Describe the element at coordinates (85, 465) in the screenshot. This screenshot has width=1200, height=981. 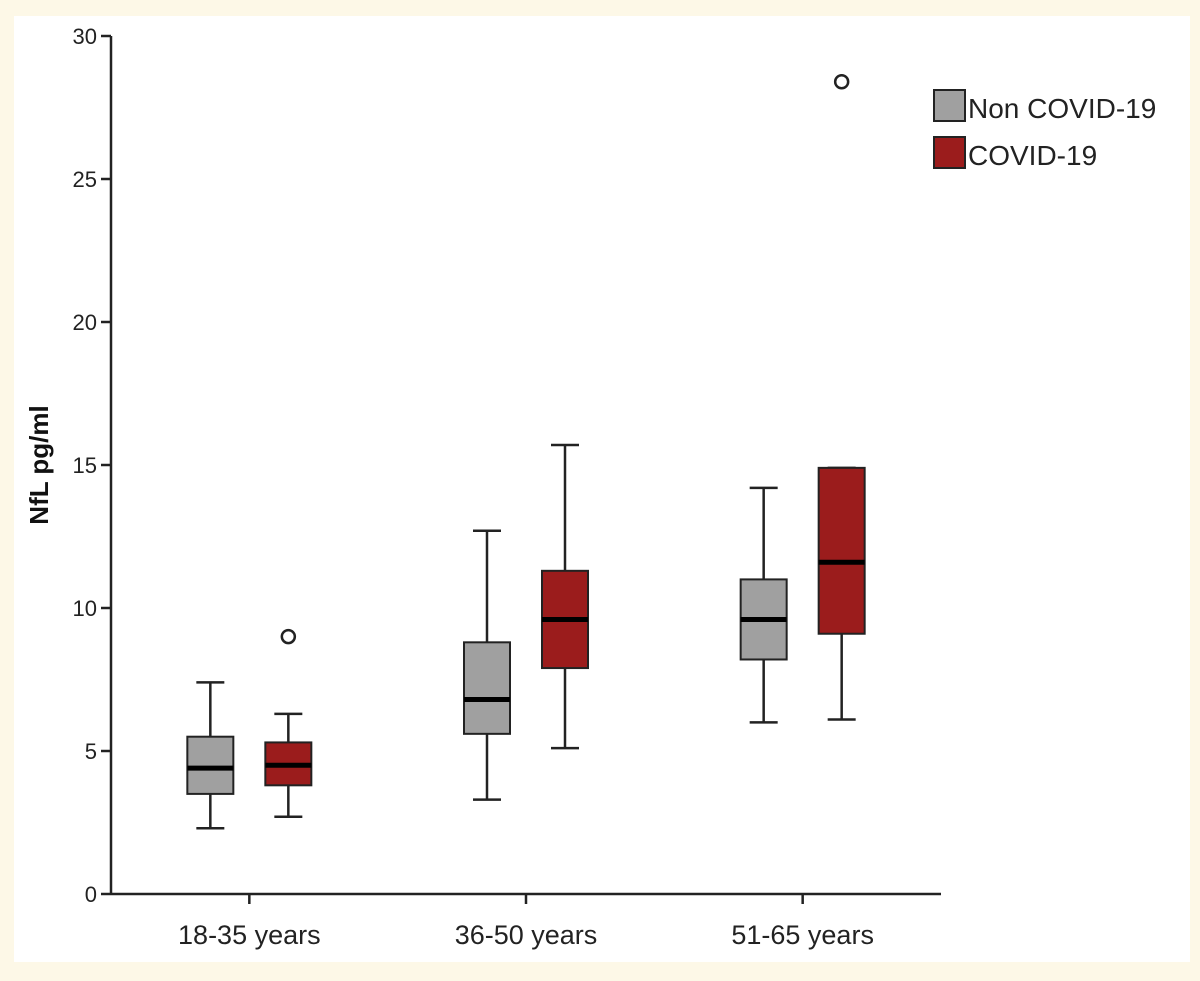
I see `y-tick-label-15: 15` at that location.